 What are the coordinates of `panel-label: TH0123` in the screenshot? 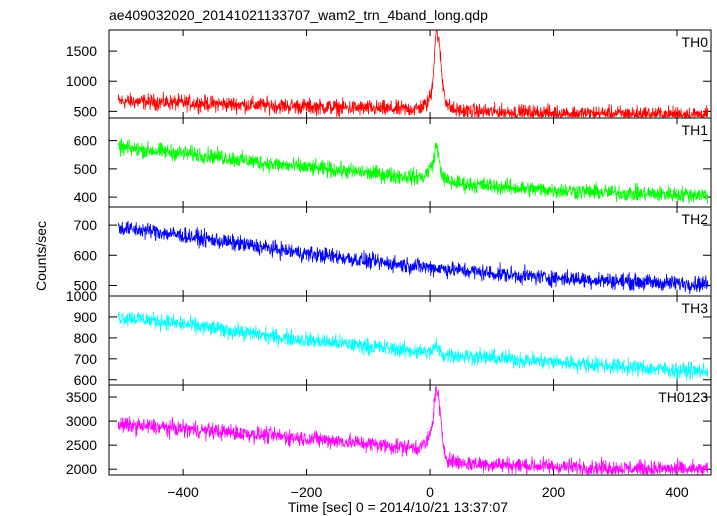 It's located at (683, 397).